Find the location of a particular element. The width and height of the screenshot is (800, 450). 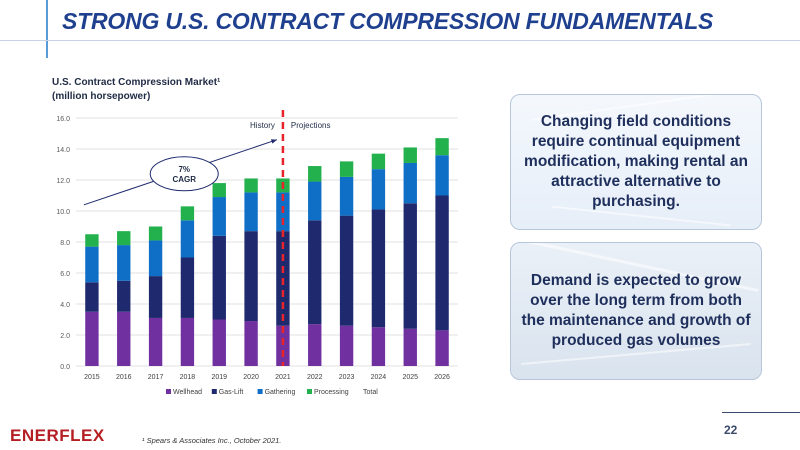

cagr-arrowhead is located at coordinates (273, 141).